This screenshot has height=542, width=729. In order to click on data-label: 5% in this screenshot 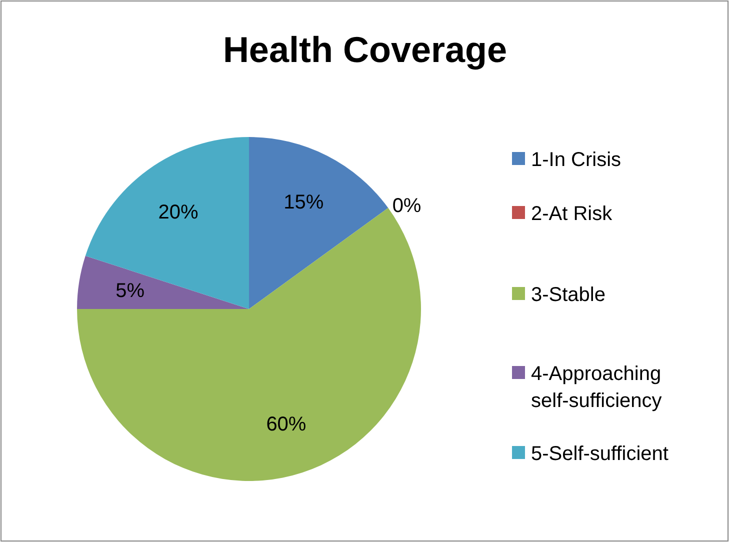, I will do `click(130, 291)`.